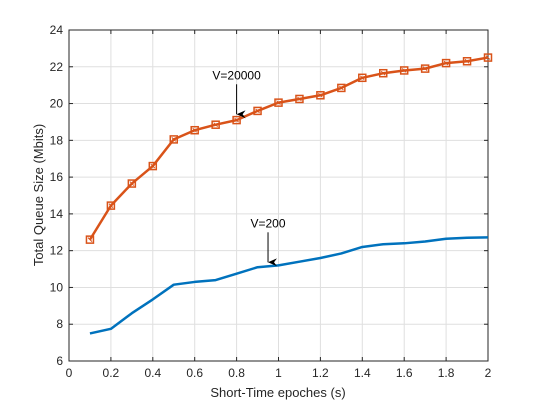  What do you see at coordinates (488, 373) in the screenshot?
I see `x-tick-label: 2` at bounding box center [488, 373].